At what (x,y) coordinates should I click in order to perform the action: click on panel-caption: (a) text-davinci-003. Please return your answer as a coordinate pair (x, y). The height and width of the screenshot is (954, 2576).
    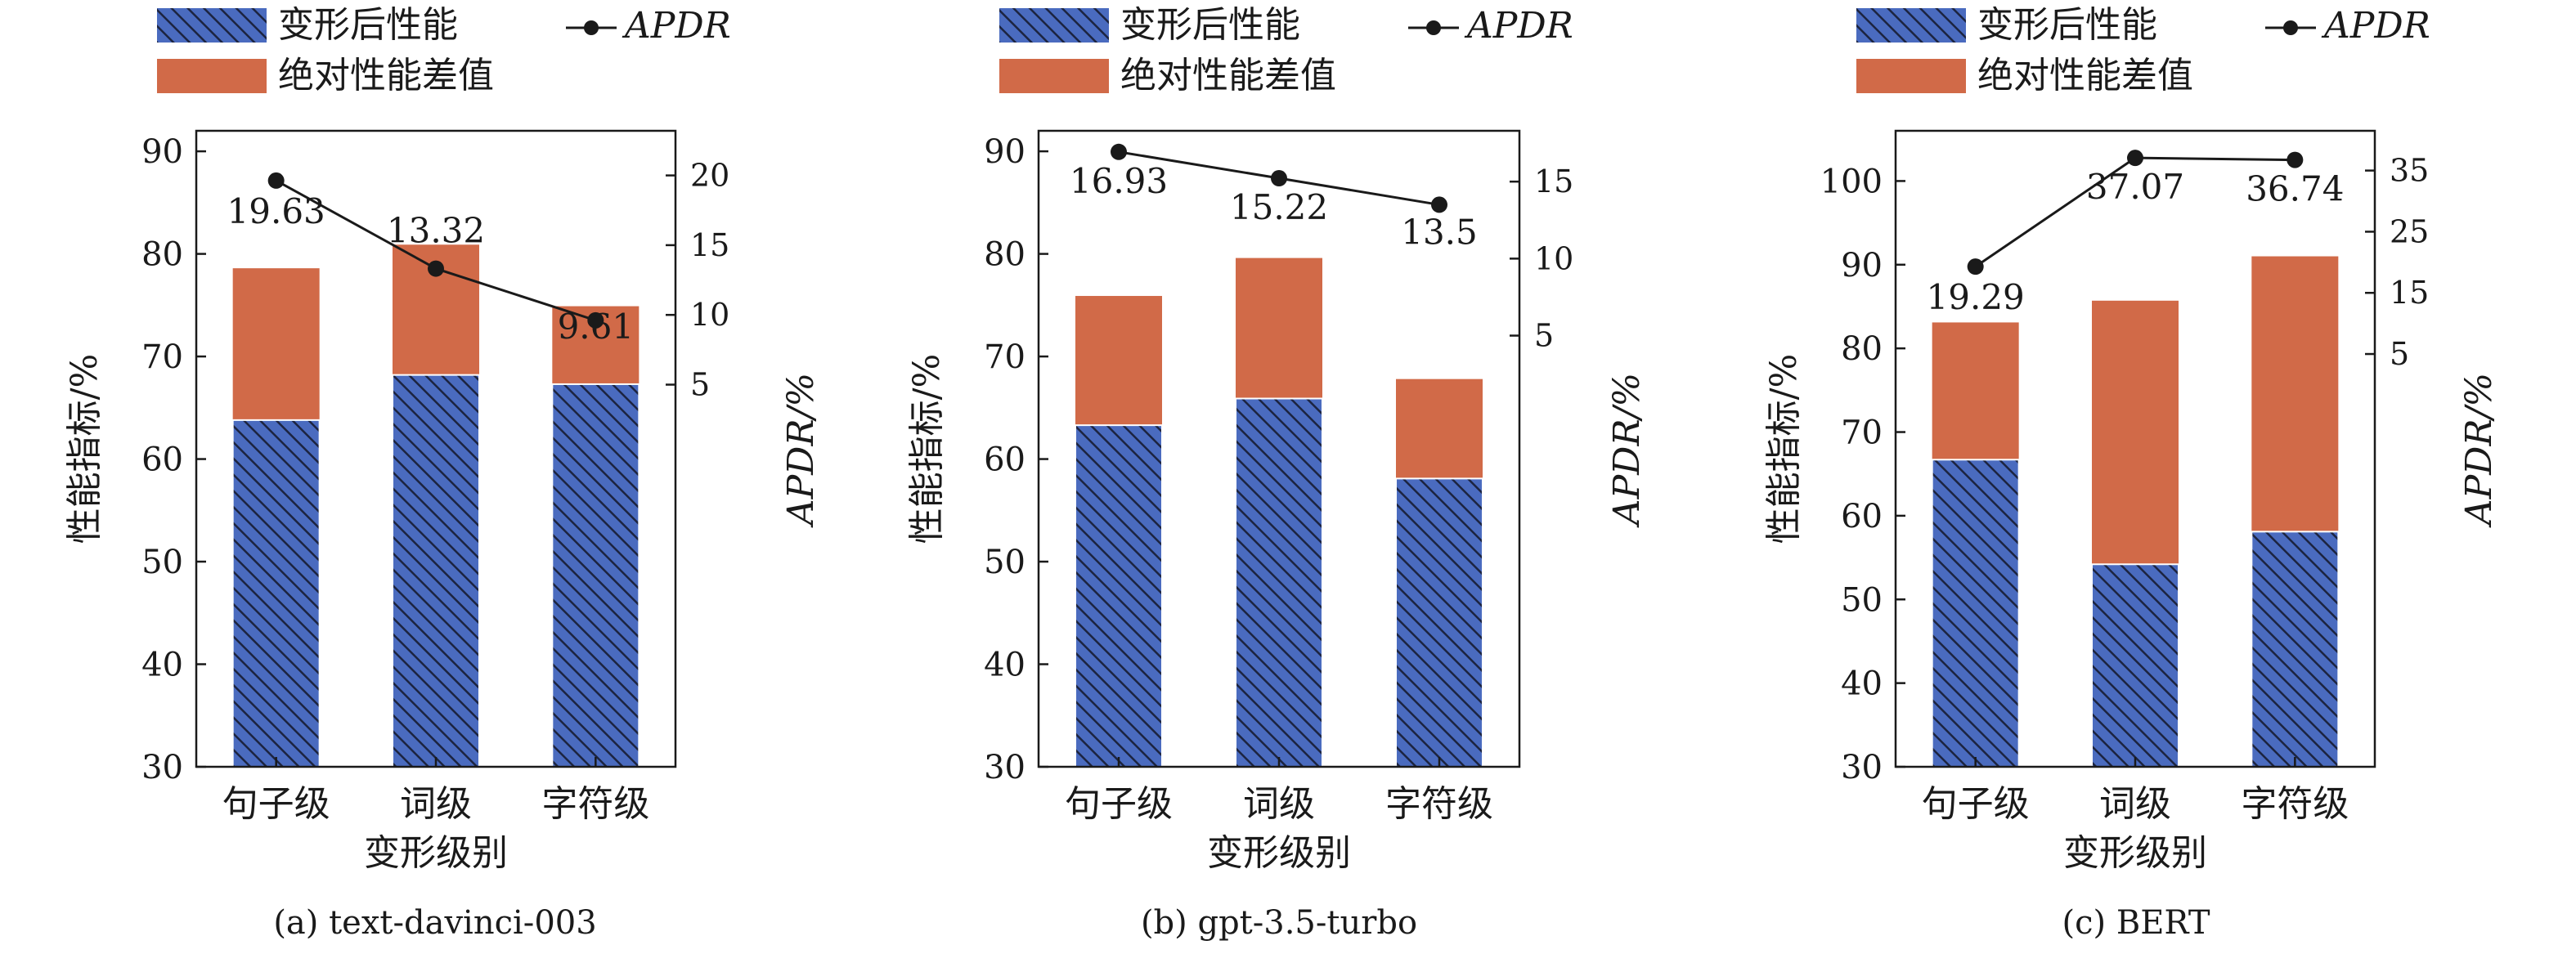
    Looking at the image, I should click on (435, 923).